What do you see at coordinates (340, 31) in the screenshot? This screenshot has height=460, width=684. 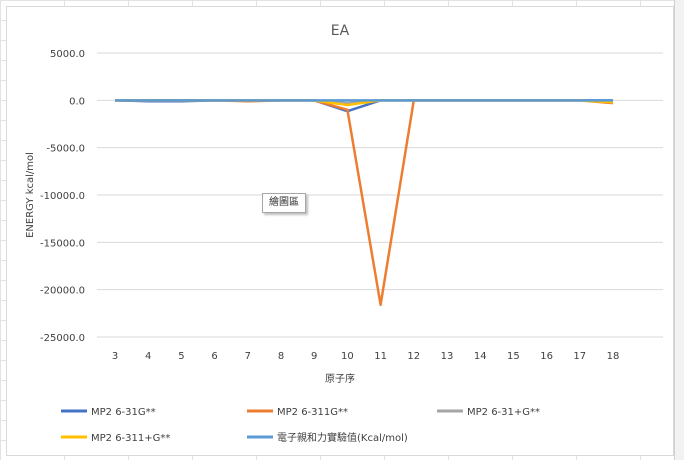 I see `chart-title: EA` at bounding box center [340, 31].